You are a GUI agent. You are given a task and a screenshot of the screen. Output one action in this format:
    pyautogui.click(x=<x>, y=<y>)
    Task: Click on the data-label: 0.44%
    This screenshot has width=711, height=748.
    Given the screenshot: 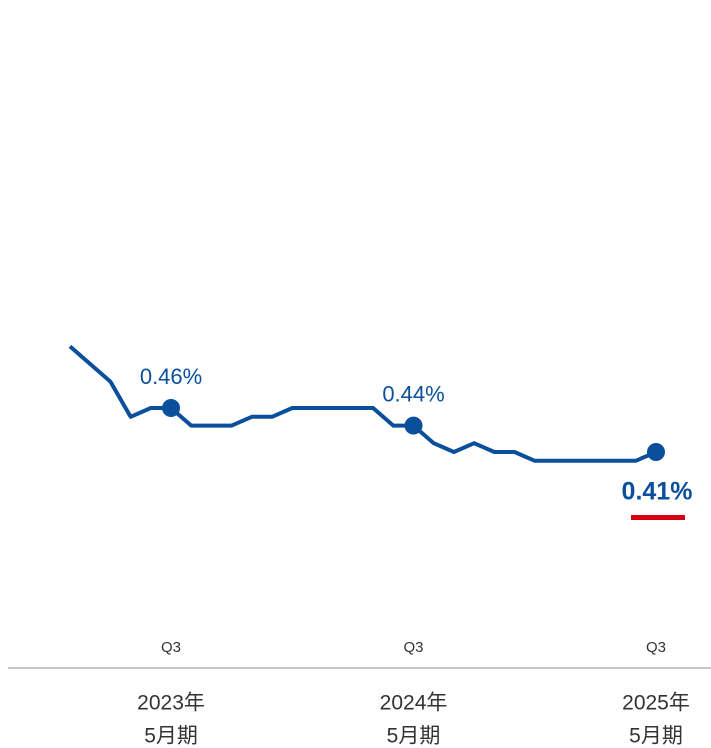 What is the action you would take?
    pyautogui.click(x=413, y=393)
    